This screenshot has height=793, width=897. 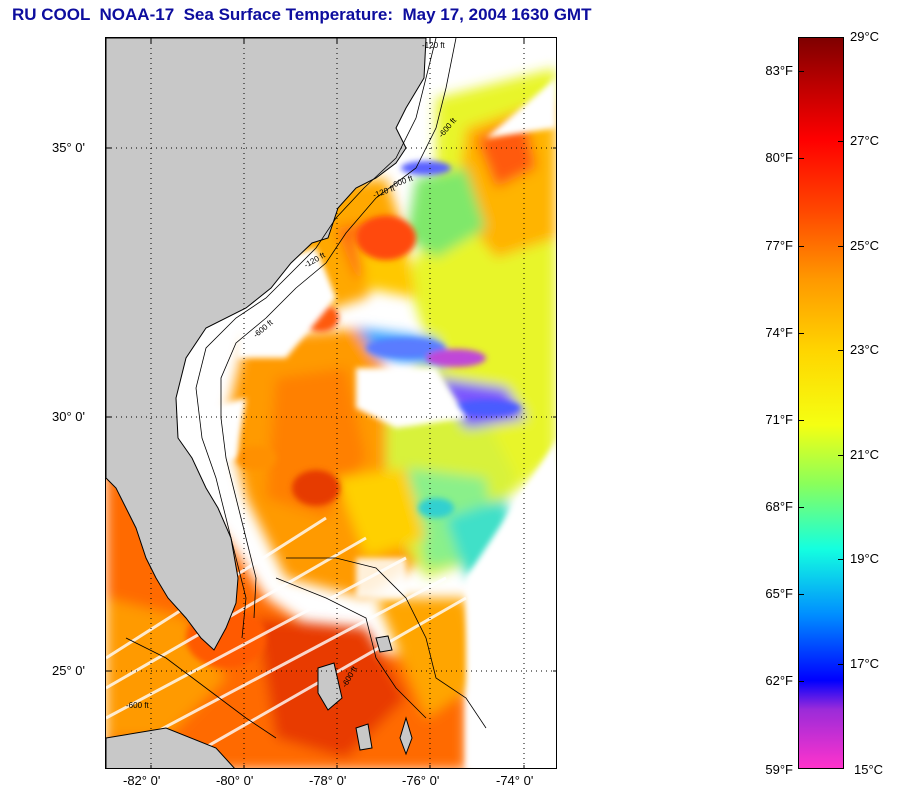 What do you see at coordinates (328, 780) in the screenshot?
I see `lon-label-78: -78° 0'` at bounding box center [328, 780].